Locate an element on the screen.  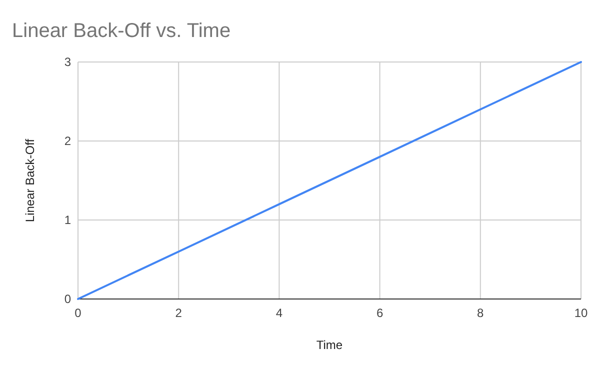
x-axis-title: Time is located at coordinates (329, 345).